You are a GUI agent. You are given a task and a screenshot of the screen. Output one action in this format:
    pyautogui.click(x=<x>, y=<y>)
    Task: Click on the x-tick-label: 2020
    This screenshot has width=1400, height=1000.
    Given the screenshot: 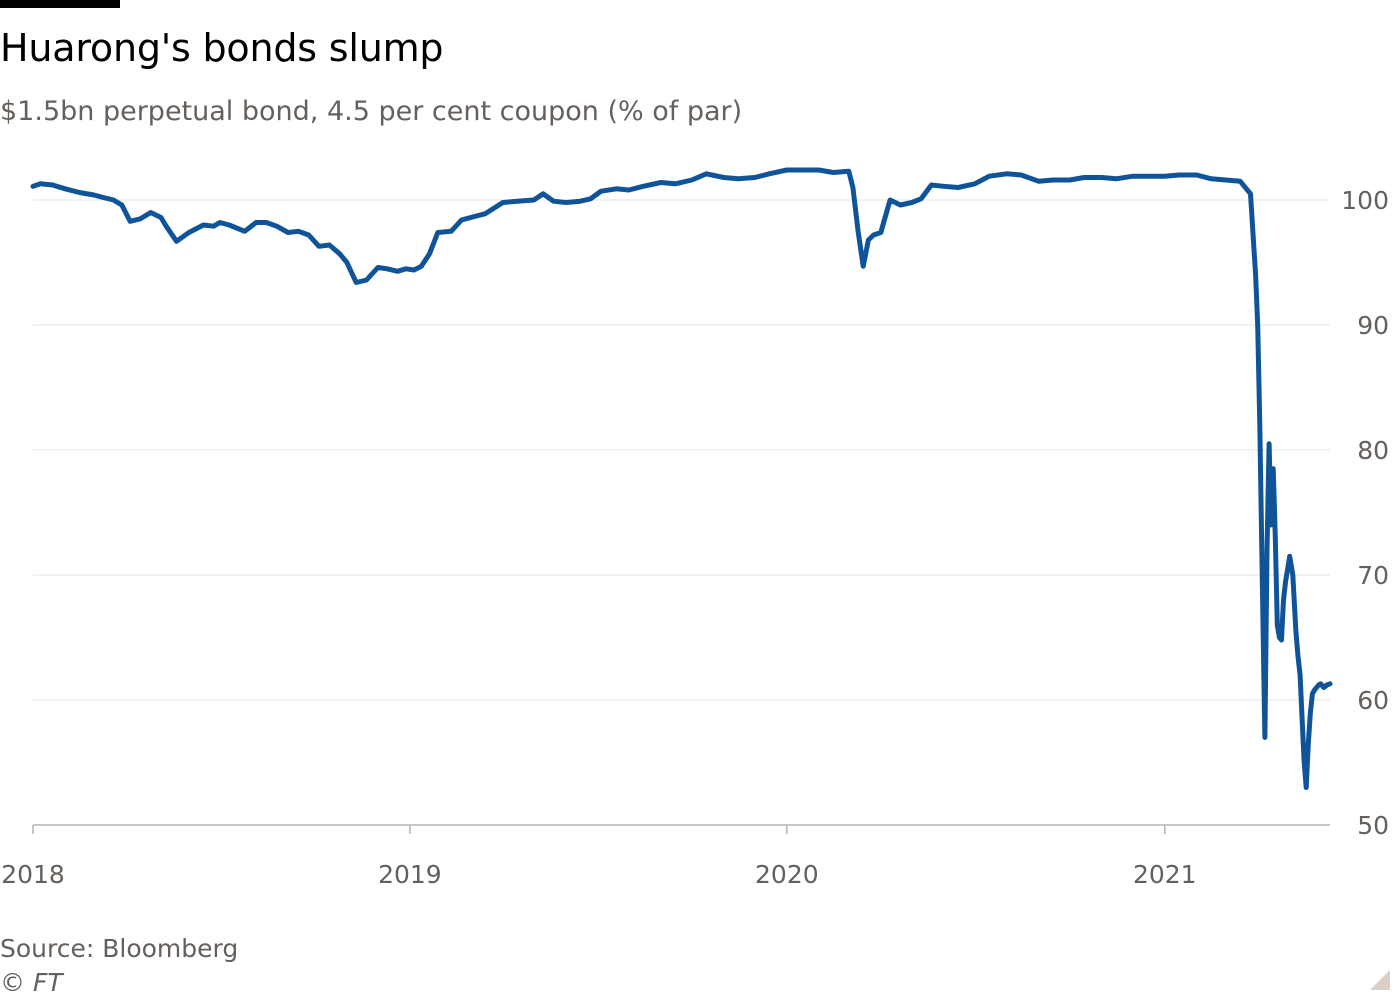 What is the action you would take?
    pyautogui.click(x=787, y=874)
    